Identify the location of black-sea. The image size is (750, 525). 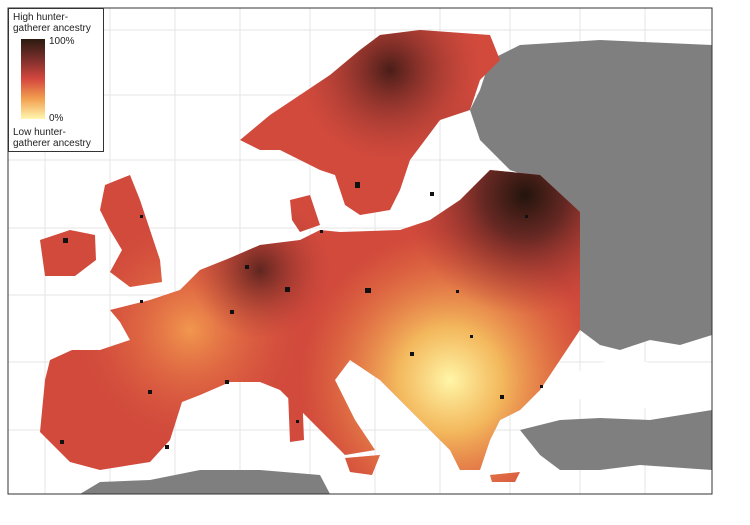
(625, 385).